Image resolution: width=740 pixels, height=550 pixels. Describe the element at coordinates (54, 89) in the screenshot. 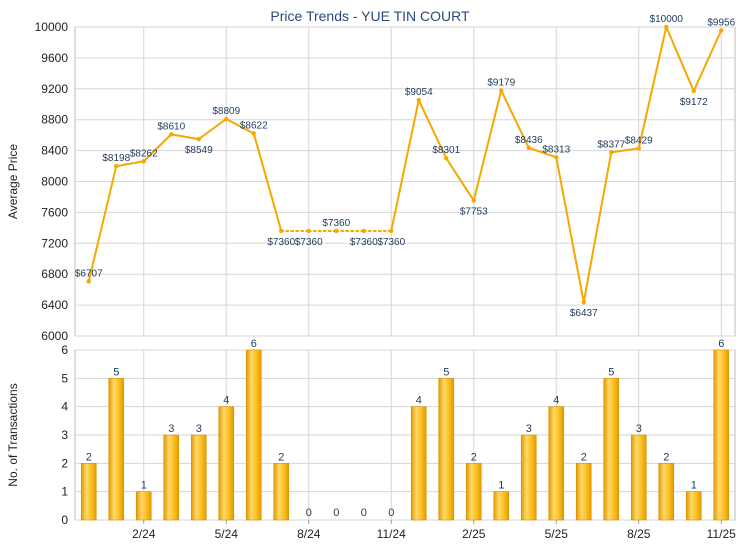

I see `price-y-tick-label: 9200` at that location.